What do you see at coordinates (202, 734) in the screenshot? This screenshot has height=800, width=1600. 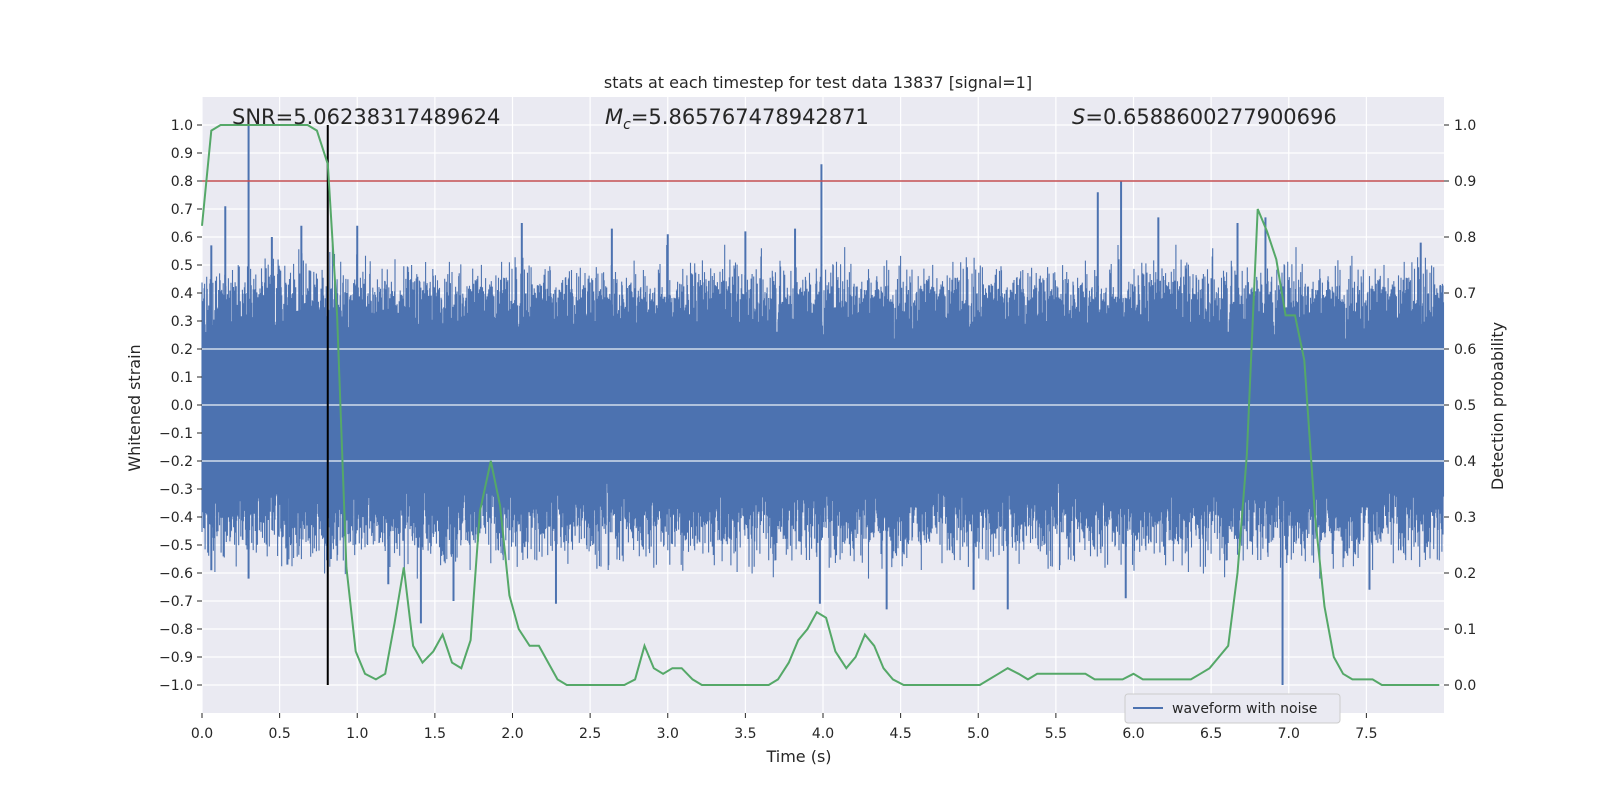 I see `x-tick-label: 0.0` at bounding box center [202, 734].